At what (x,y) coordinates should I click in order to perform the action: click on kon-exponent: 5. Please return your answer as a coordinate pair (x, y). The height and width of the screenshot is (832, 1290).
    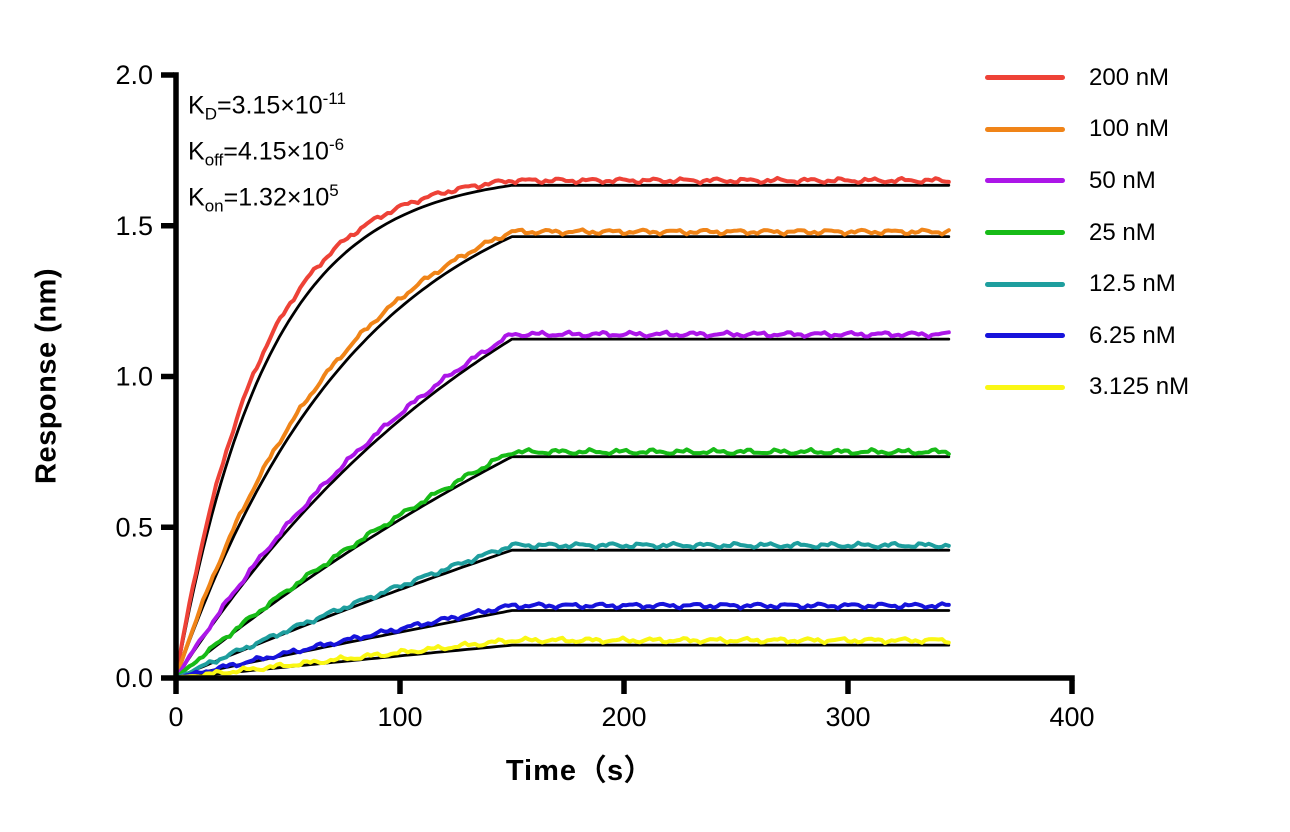
    Looking at the image, I should click on (334, 190).